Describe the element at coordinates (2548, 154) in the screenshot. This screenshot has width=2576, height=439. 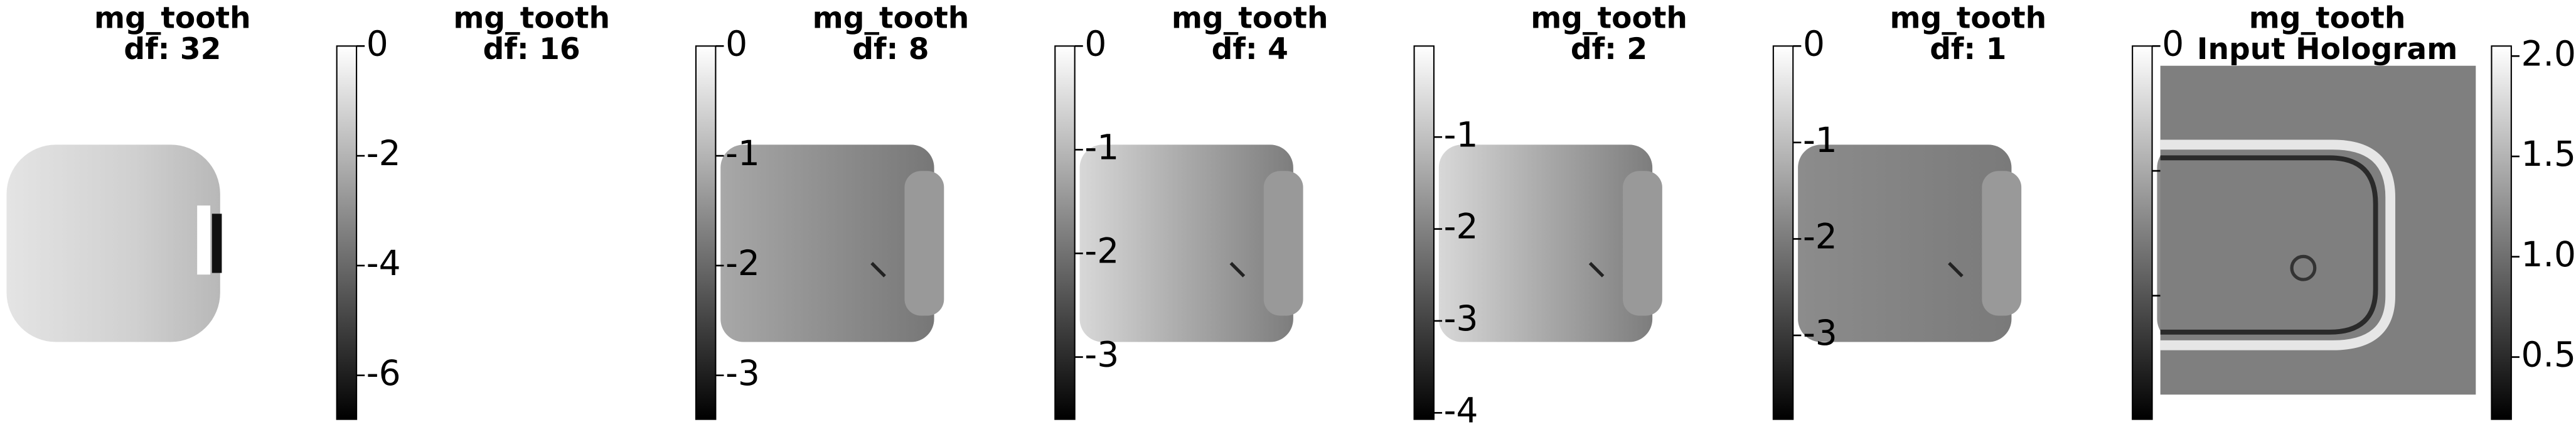
I see `colorbar-tick-label: 1.5` at that location.